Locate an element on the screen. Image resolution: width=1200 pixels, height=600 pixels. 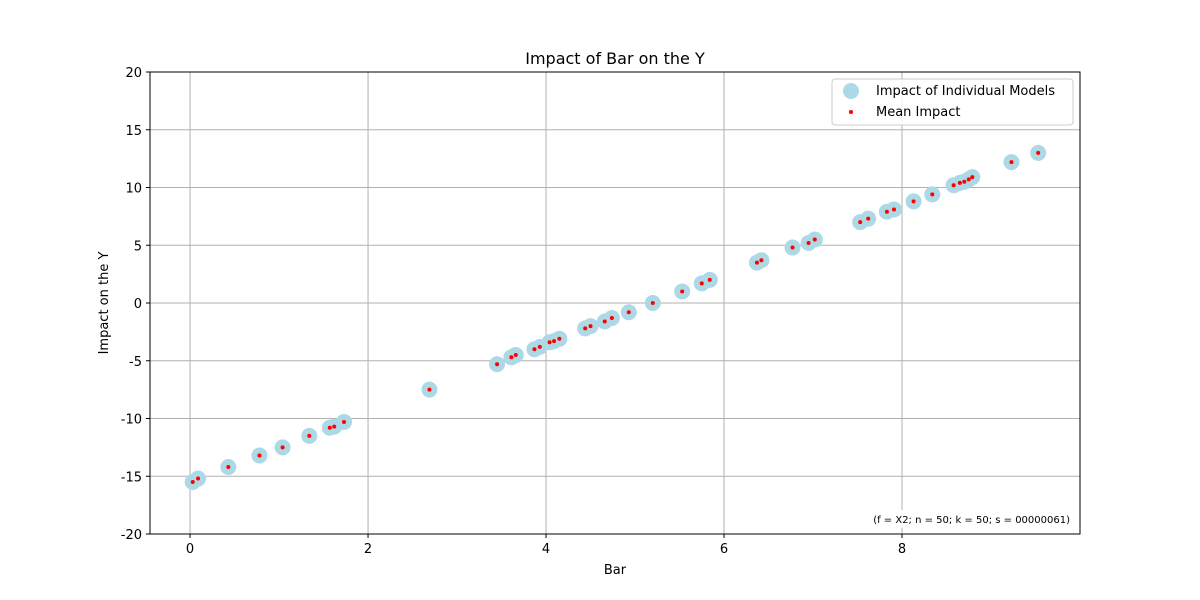
y-tick-label: -15 is located at coordinates (131, 477).